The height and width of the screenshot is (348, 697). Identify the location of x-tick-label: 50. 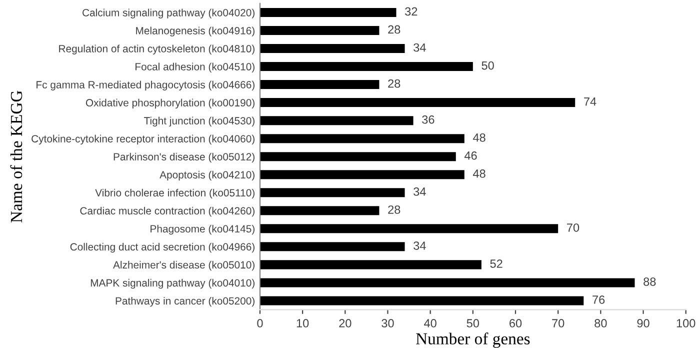
(473, 323).